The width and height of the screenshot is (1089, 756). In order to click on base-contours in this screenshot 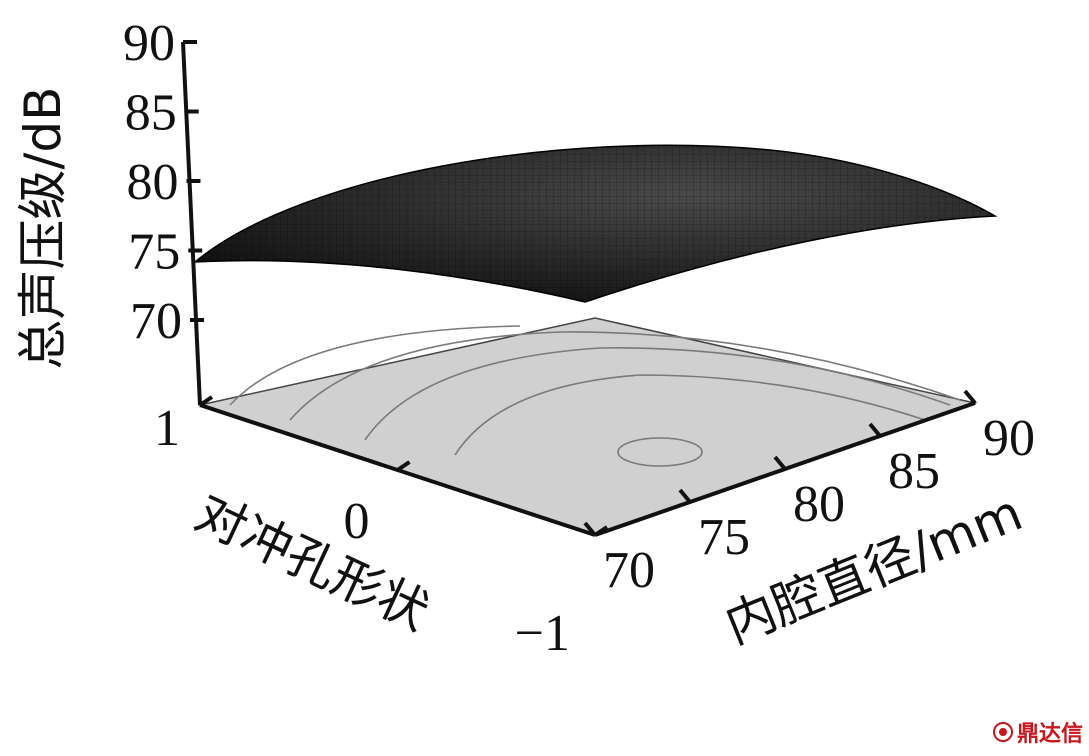, I will do `click(595, 396)`.